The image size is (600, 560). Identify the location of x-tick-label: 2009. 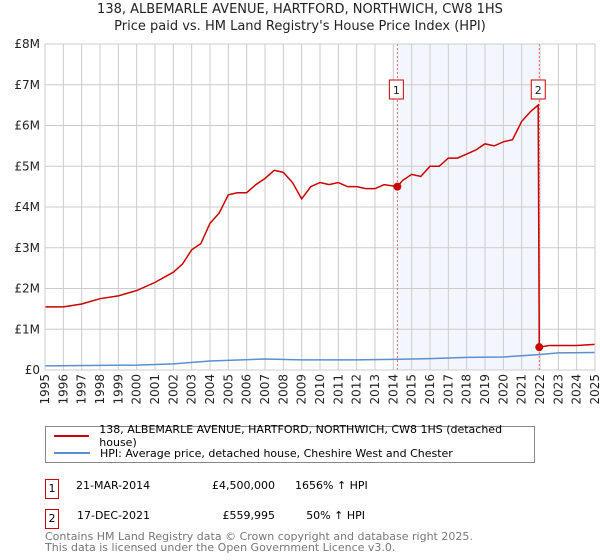
(302, 389).